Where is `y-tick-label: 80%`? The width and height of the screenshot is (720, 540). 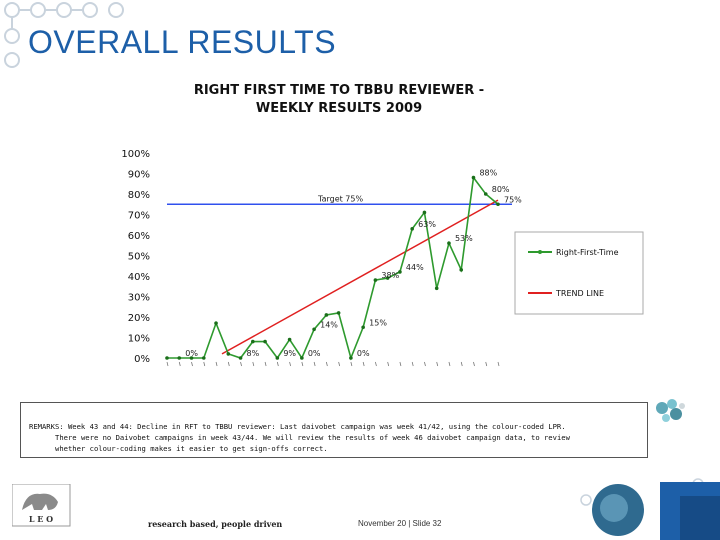 y-tick-label: 80% is located at coordinates (139, 195).